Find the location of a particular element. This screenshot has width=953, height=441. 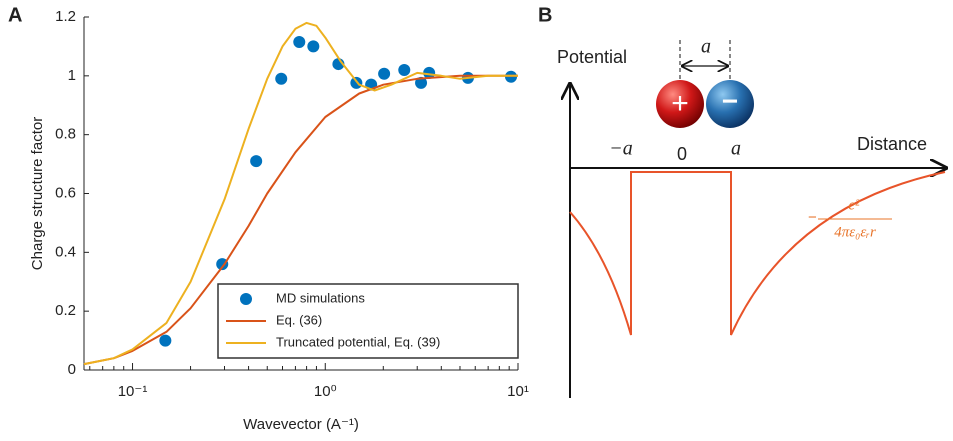

tick-label: 0 is located at coordinates (682, 154).